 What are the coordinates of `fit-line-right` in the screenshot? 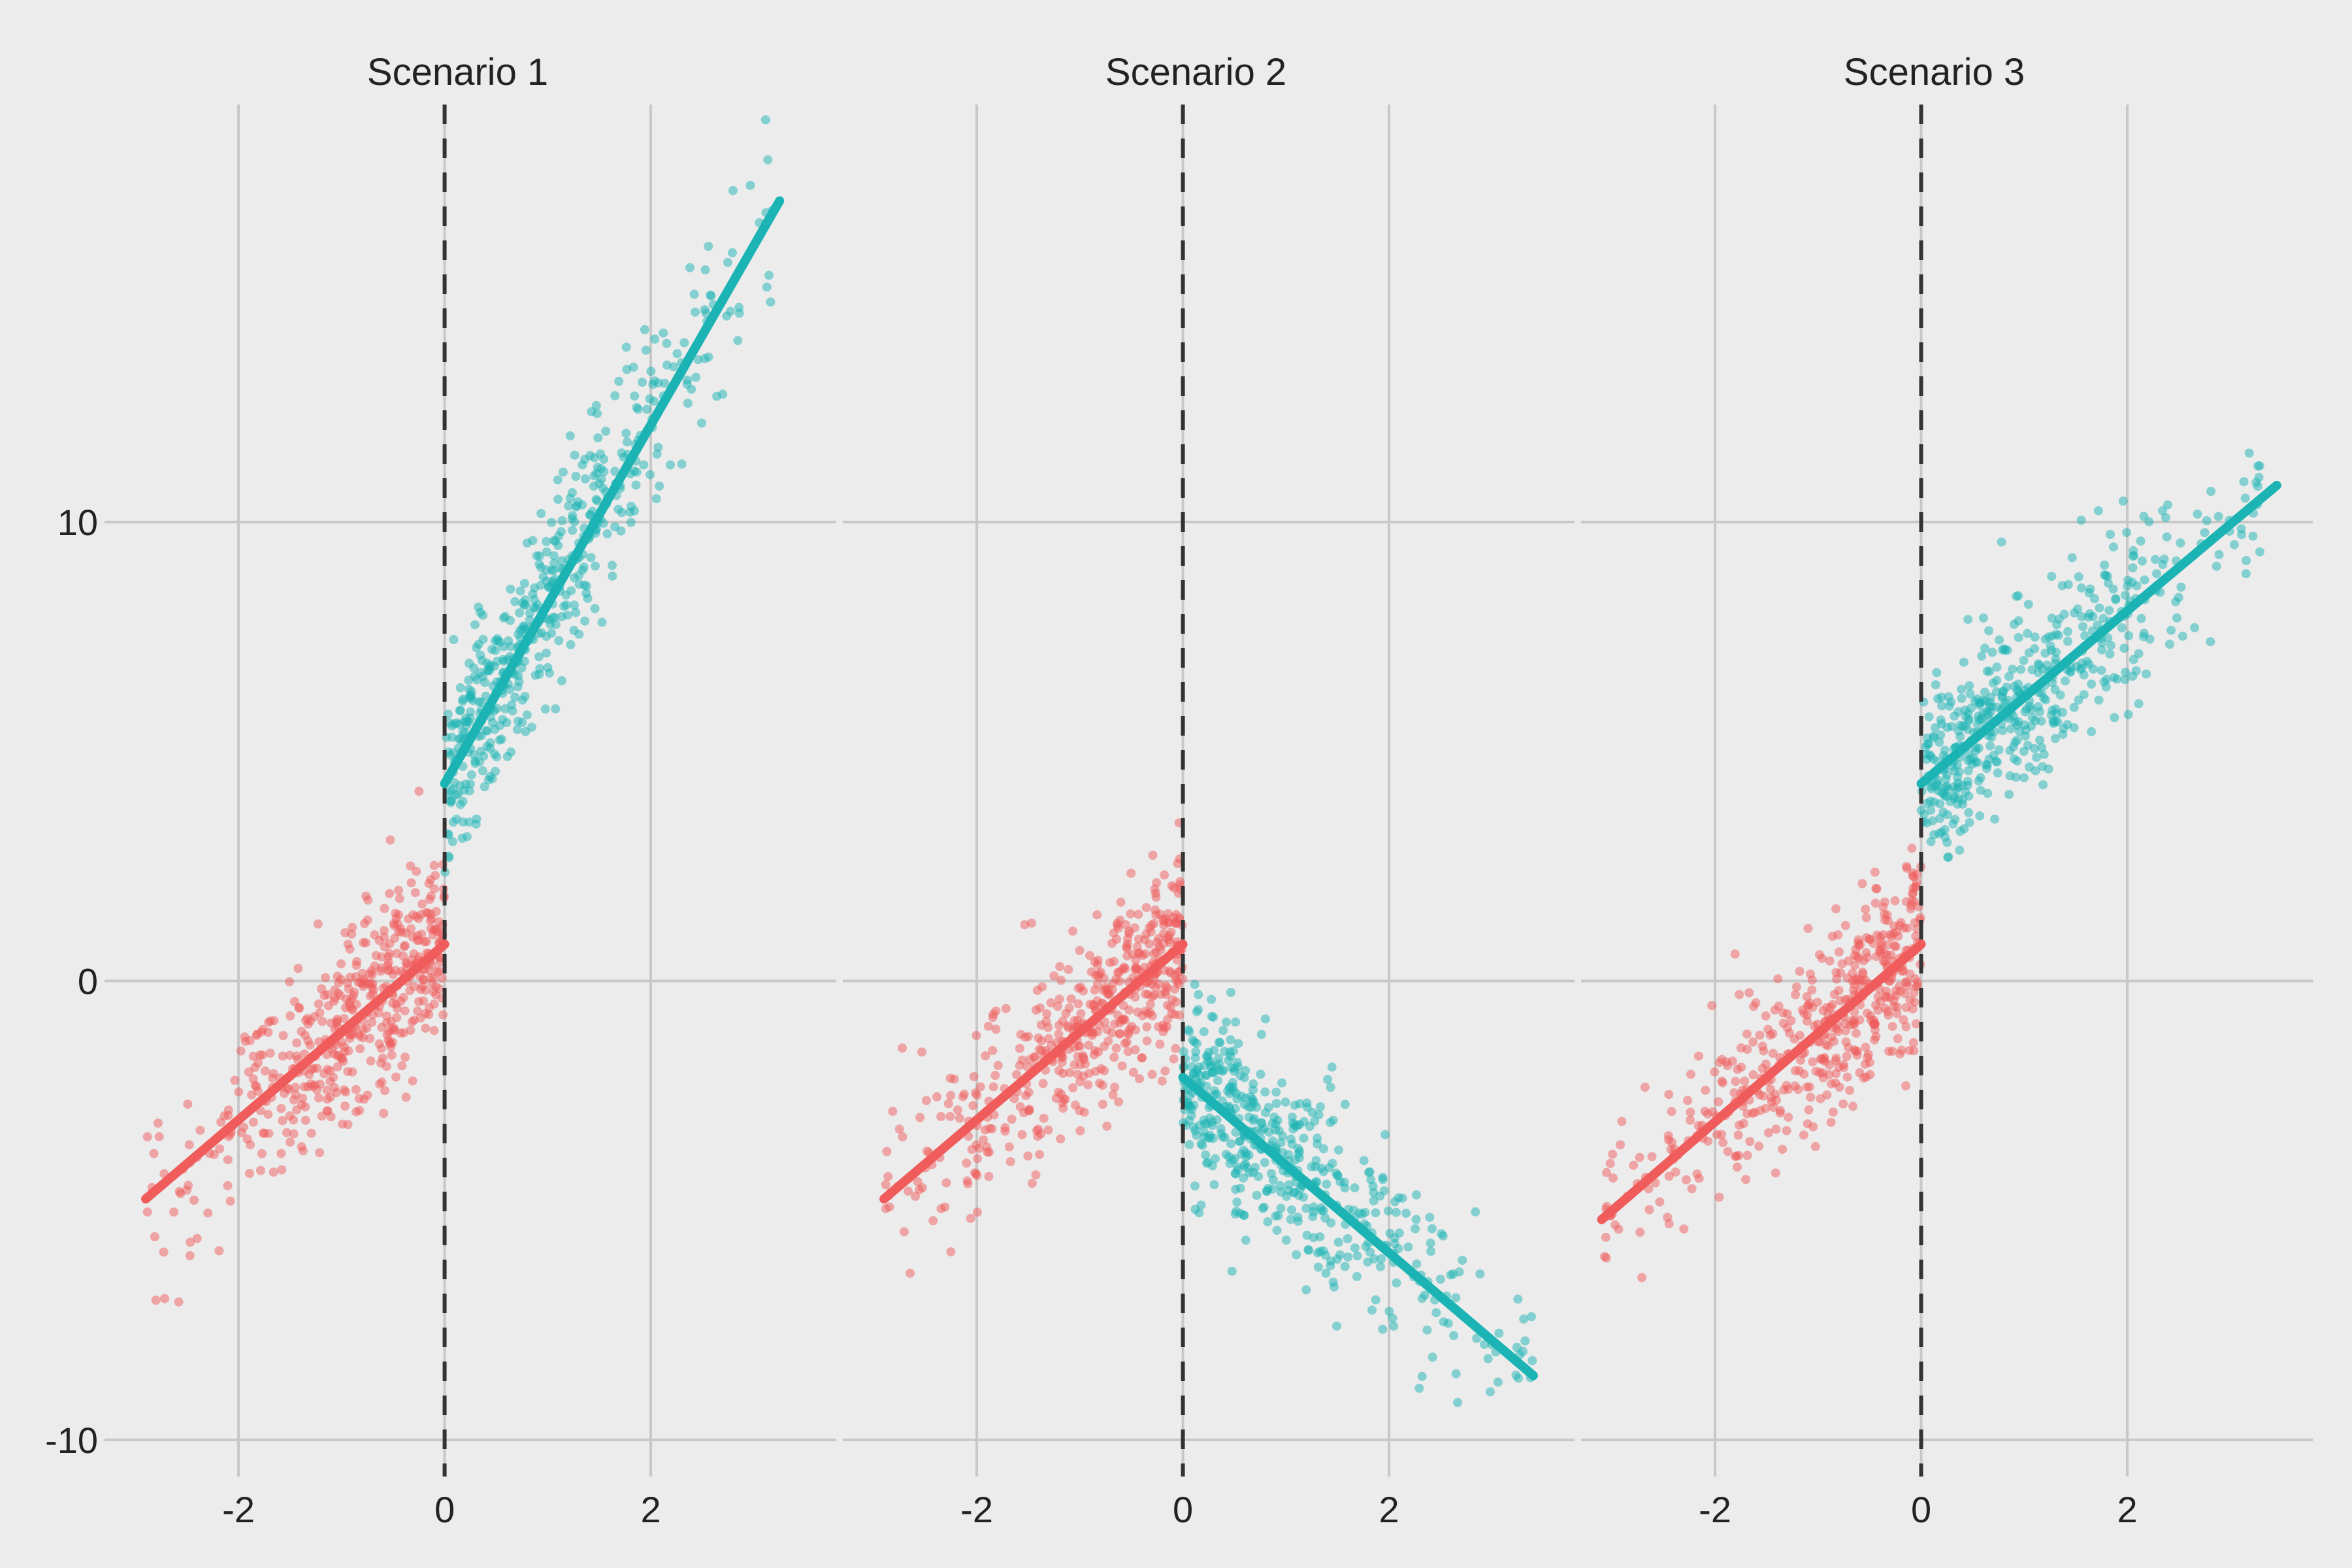 It's located at (1358, 1226).